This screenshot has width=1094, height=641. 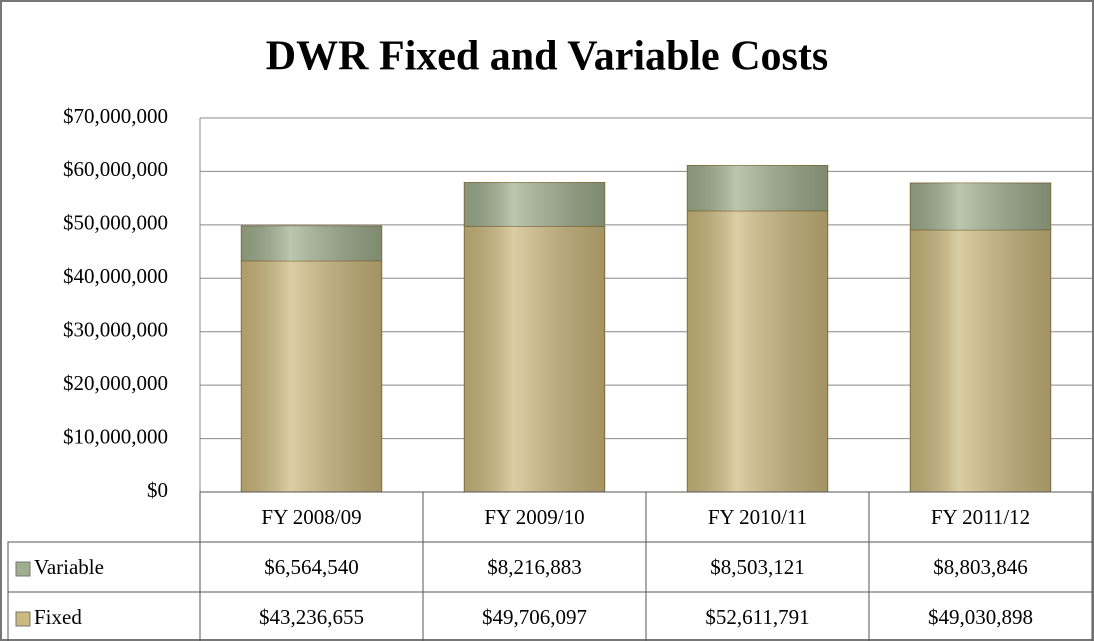 What do you see at coordinates (980, 567) in the screenshot?
I see `table-value: $8,803,846` at bounding box center [980, 567].